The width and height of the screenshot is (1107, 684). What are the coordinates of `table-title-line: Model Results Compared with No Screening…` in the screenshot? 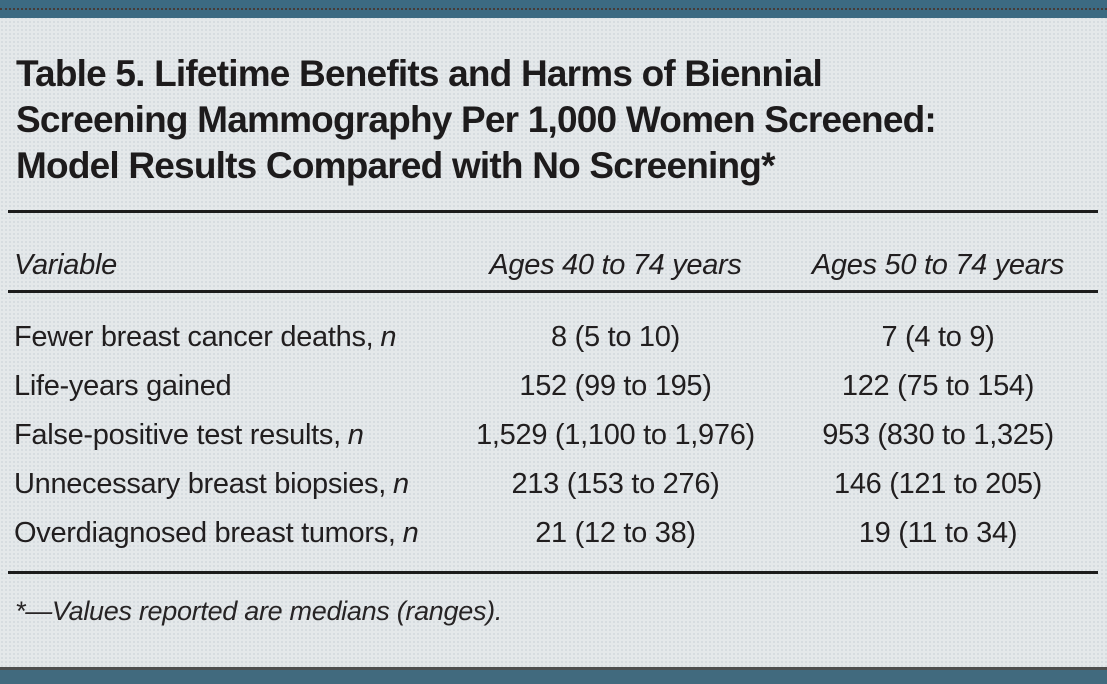 It's located at (396, 165).